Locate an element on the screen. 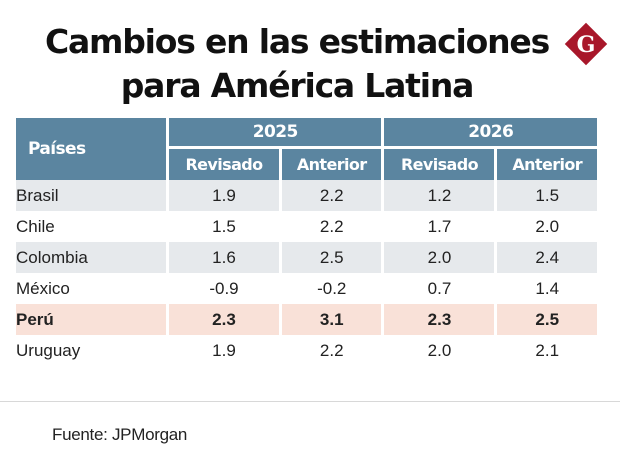 This screenshot has width=620, height=474. subheader-2025-anterior: Anterior is located at coordinates (331, 164).